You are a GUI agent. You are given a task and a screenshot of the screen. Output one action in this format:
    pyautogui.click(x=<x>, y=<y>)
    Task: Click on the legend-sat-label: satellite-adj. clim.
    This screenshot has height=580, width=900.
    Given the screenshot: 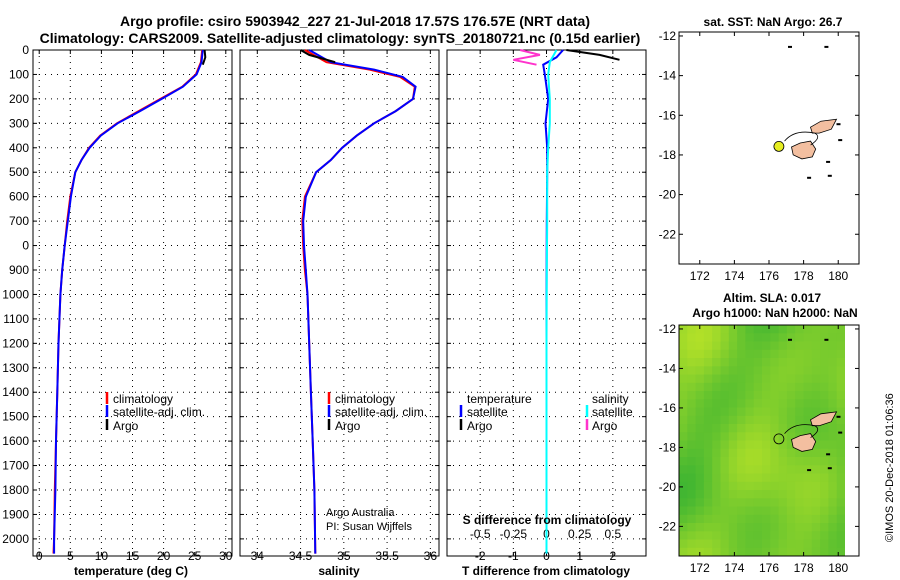 What is the action you would take?
    pyautogui.click(x=381, y=412)
    